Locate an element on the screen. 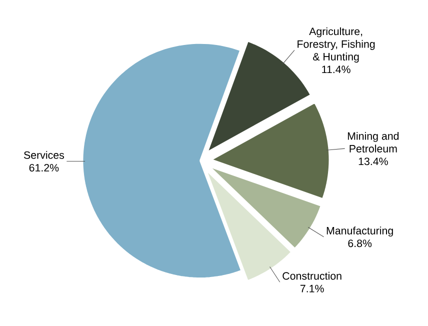 The height and width of the screenshot is (326, 428). data-label: 11.4% is located at coordinates (336, 70).